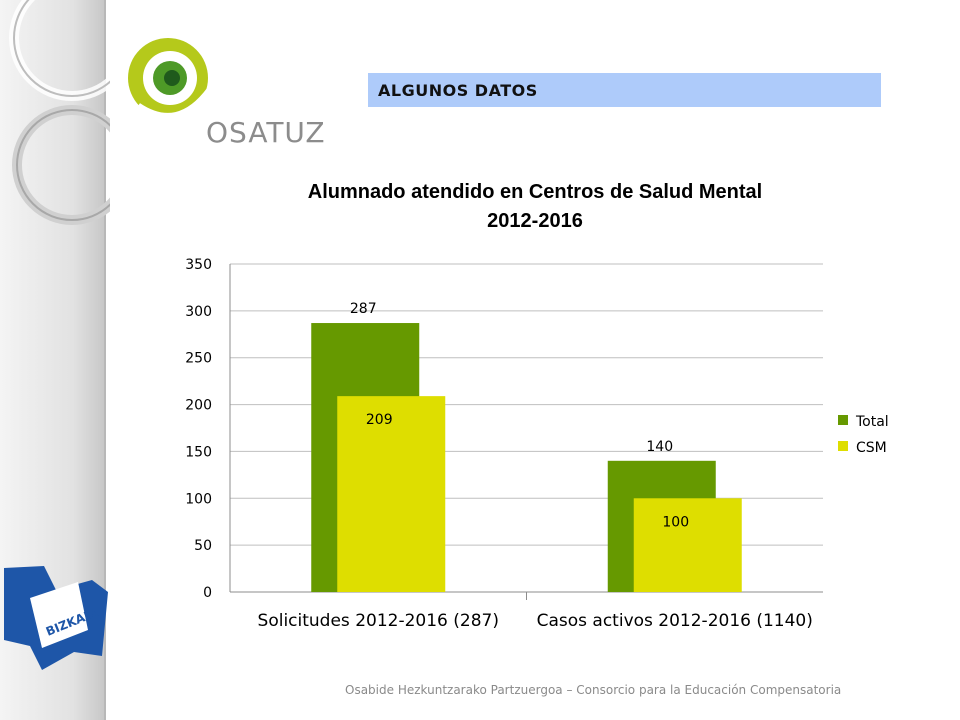 The width and height of the screenshot is (960, 720). What do you see at coordinates (227, 93) in the screenshot?
I see `osatuz-logo: OSATUZ` at bounding box center [227, 93].